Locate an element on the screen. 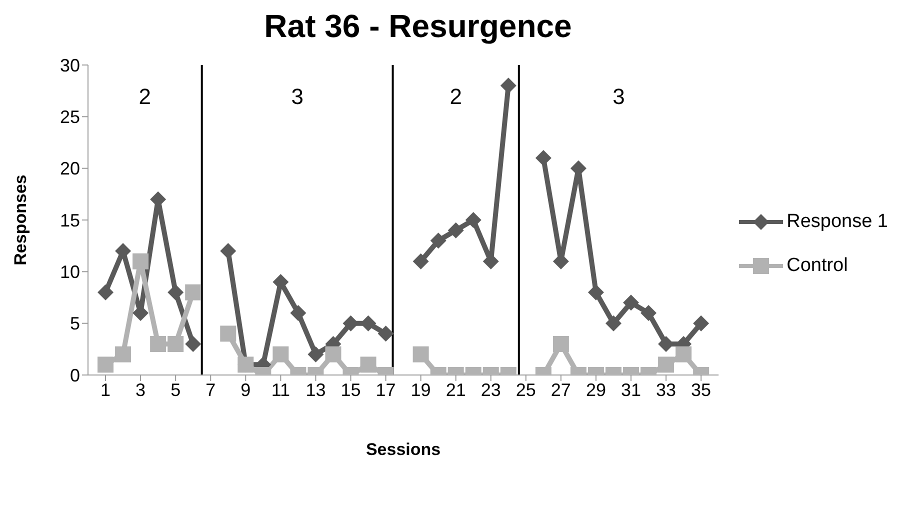  x-tick-label: 7 is located at coordinates (211, 390).